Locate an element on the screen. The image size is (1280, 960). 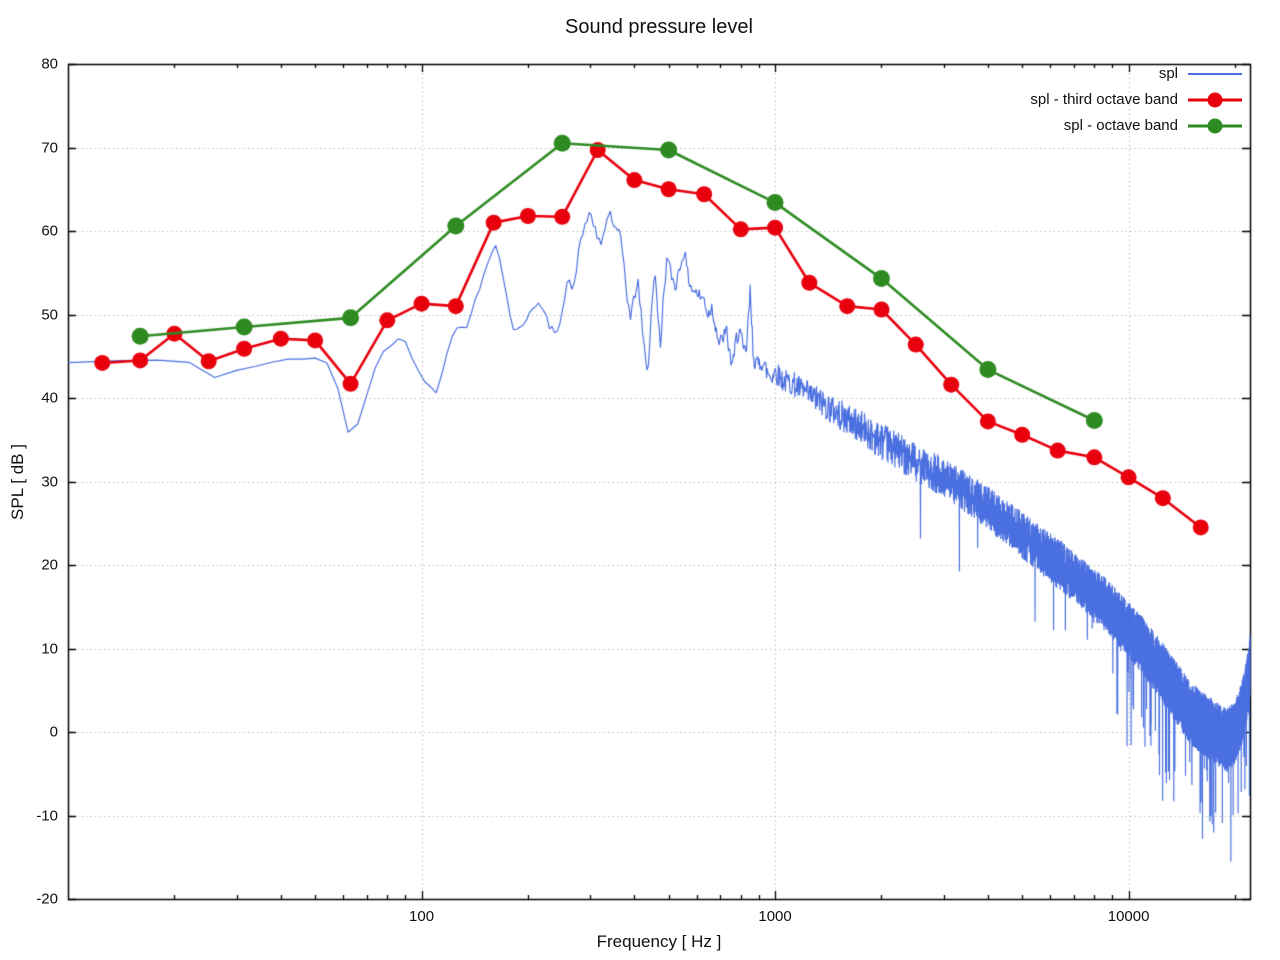
y-tick-label: 40 is located at coordinates (49, 398).